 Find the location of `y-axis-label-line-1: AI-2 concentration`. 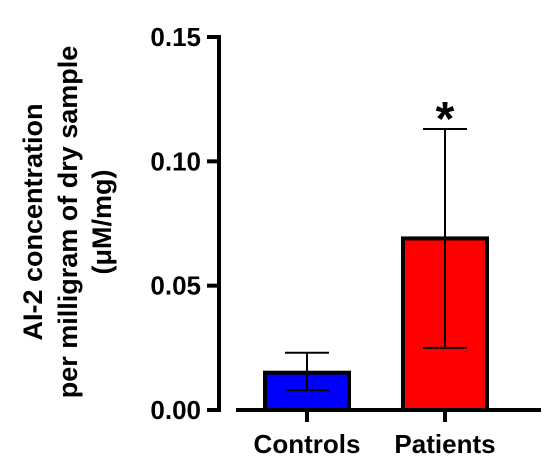

y-axis-label-line-1: AI-2 concentration is located at coordinates (33, 221).